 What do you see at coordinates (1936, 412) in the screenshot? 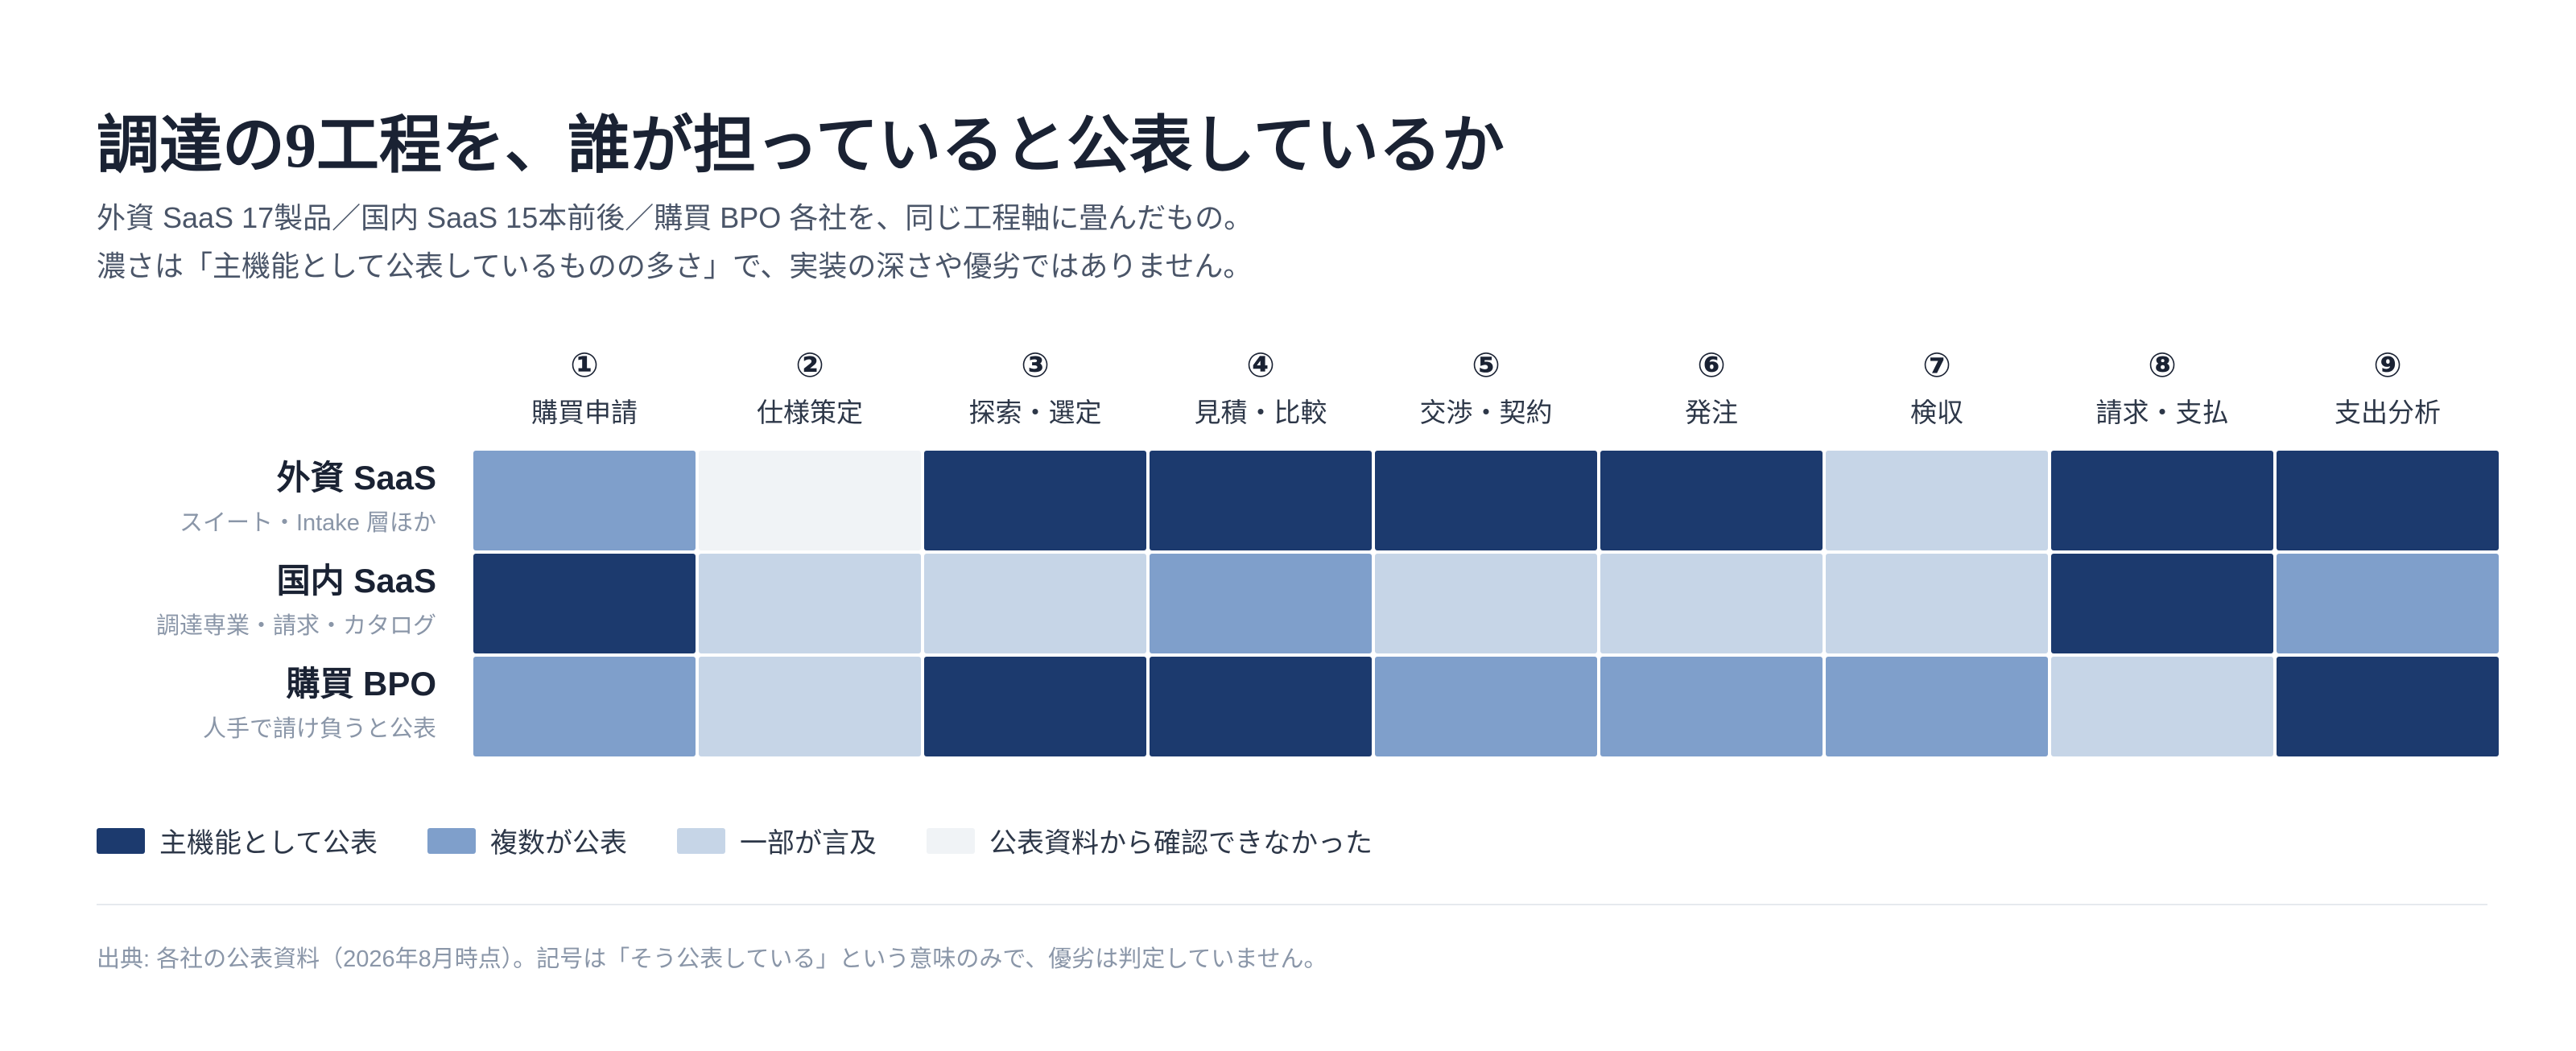
I see `column-label: 検収` at bounding box center [1936, 412].